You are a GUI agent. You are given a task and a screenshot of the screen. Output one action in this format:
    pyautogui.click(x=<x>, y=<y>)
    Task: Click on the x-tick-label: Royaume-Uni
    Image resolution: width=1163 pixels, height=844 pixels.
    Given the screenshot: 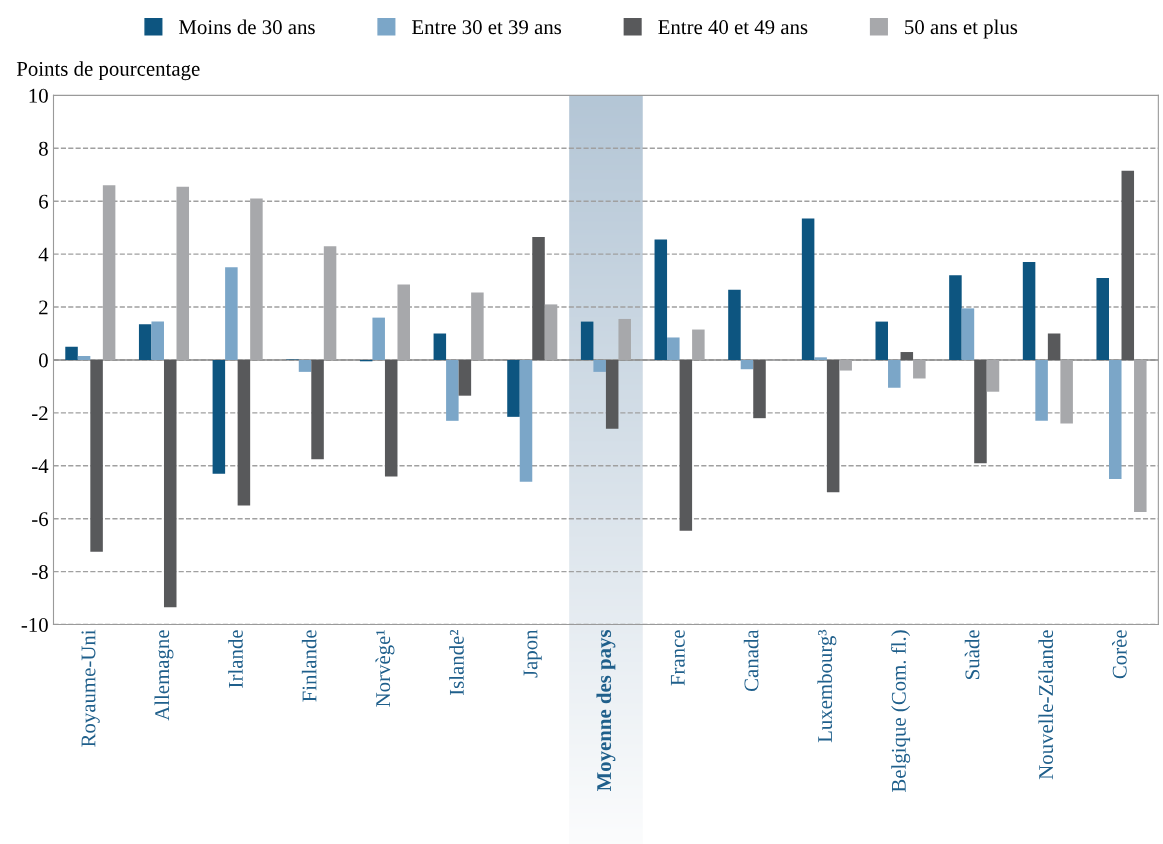 What is the action you would take?
    pyautogui.click(x=90, y=688)
    